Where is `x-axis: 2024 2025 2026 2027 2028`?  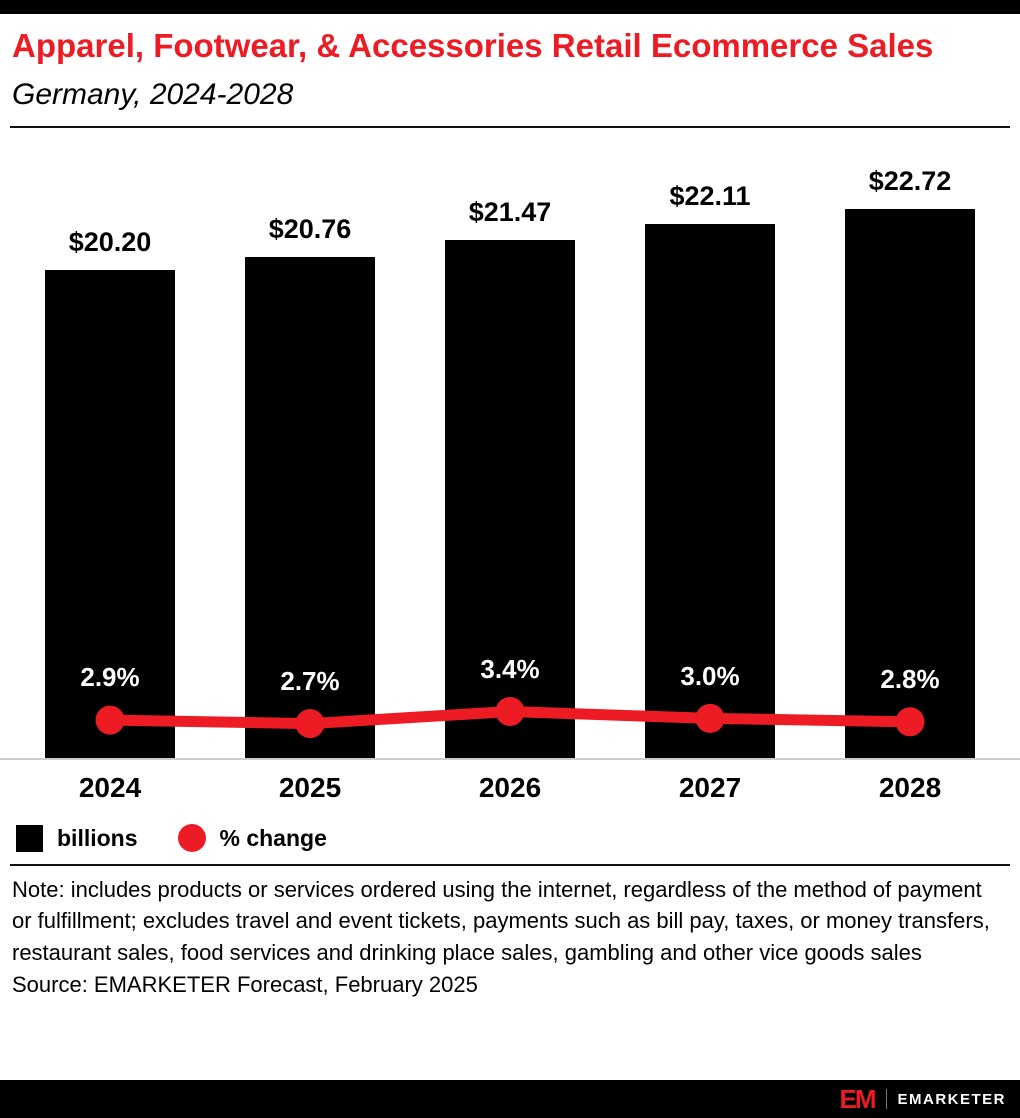
x-axis: 2024 2025 2026 2027 2028 is located at coordinates (510, 785).